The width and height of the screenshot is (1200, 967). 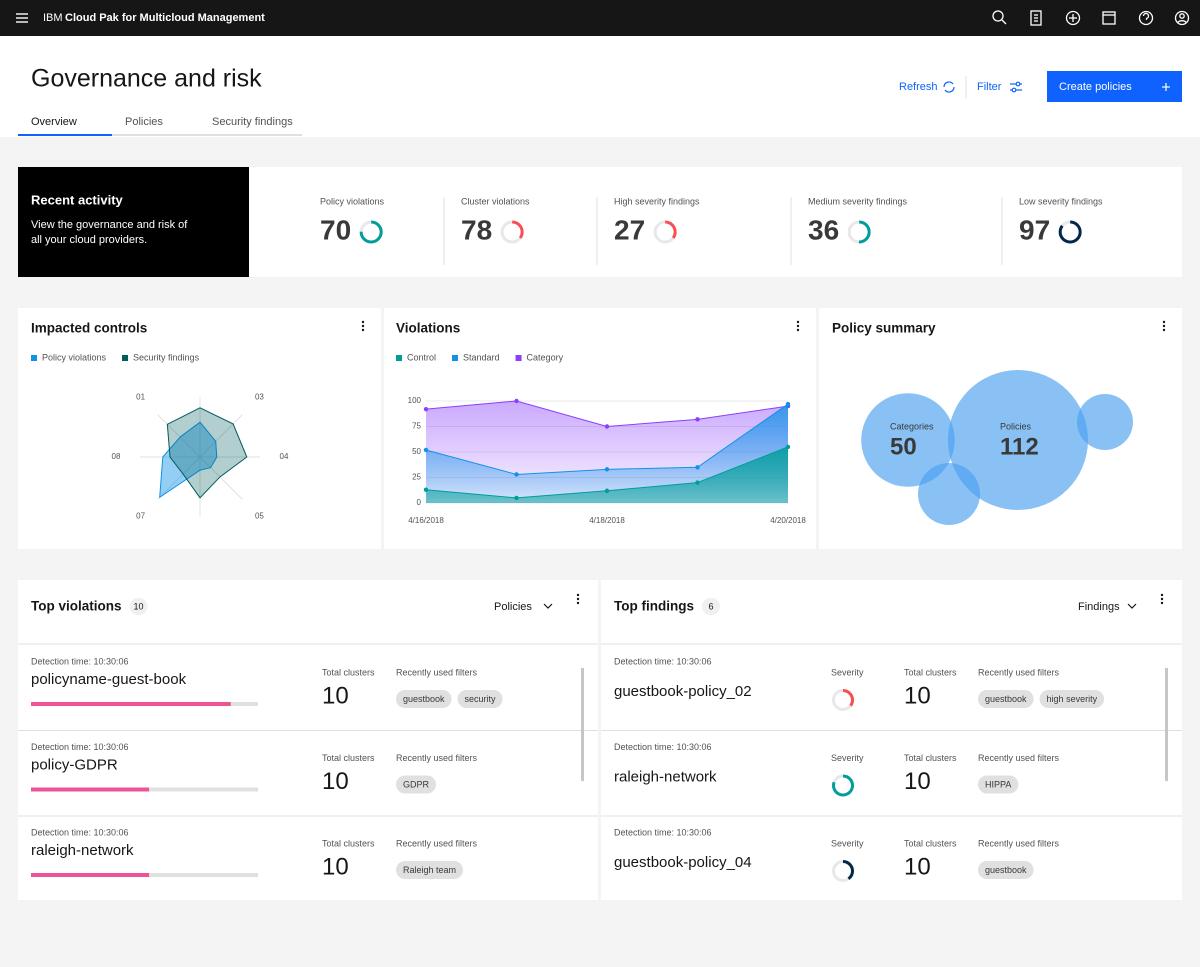 What do you see at coordinates (428, 328) in the screenshot?
I see `card-title: Violations` at bounding box center [428, 328].